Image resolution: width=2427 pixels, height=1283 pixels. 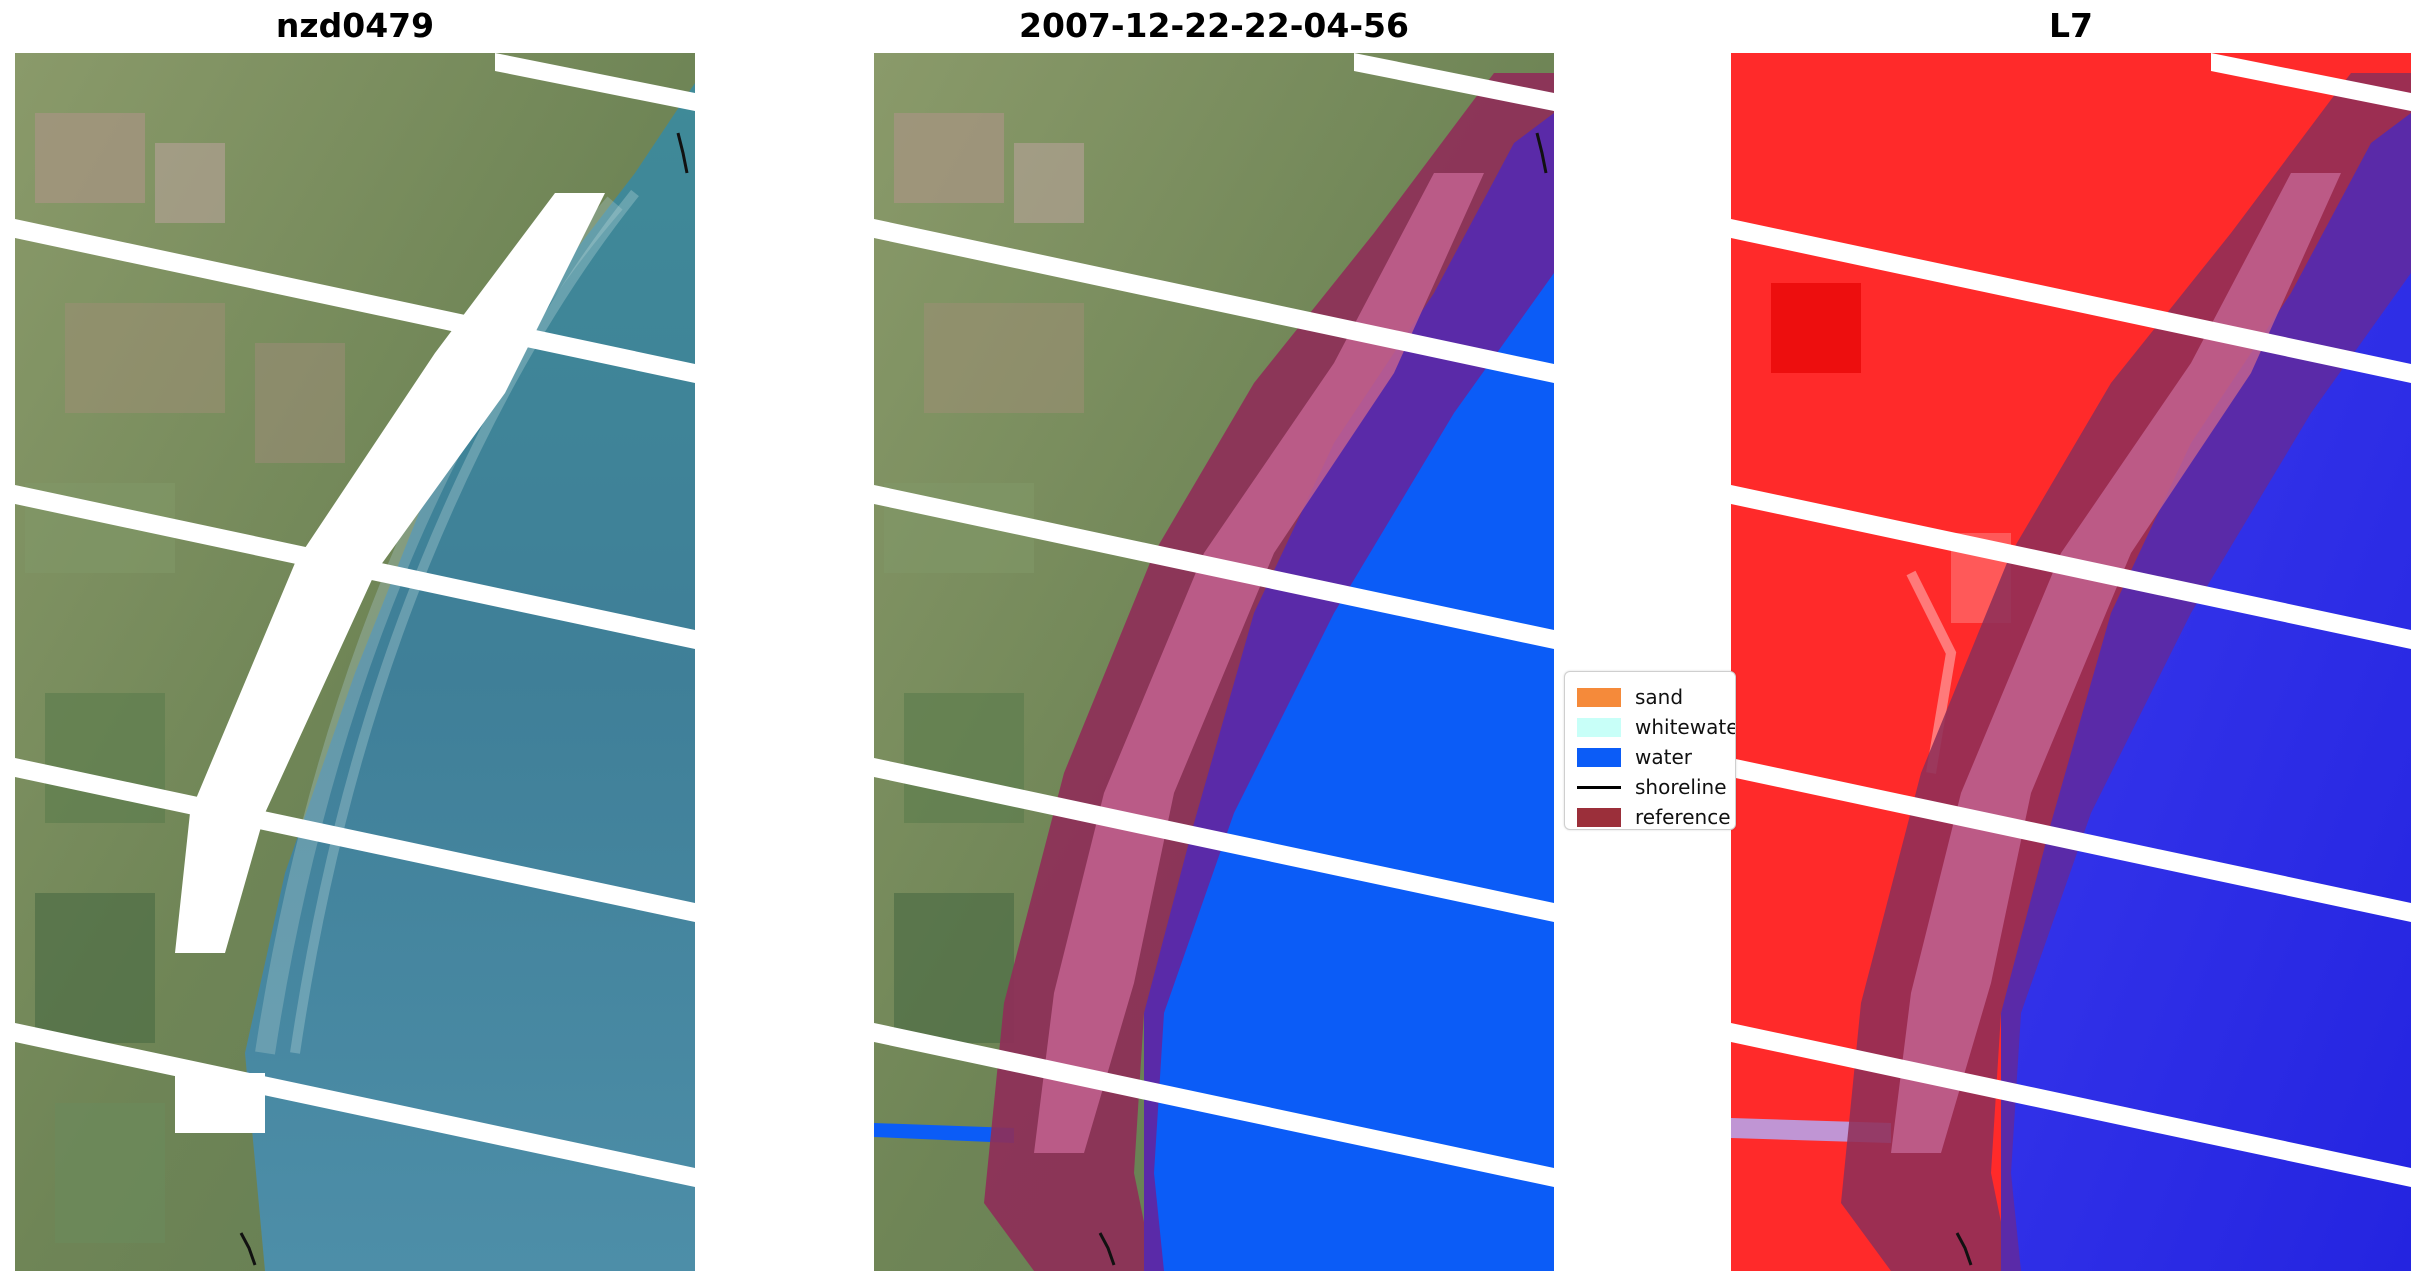 I want to click on shoreline-line, so click(x=1599, y=787).